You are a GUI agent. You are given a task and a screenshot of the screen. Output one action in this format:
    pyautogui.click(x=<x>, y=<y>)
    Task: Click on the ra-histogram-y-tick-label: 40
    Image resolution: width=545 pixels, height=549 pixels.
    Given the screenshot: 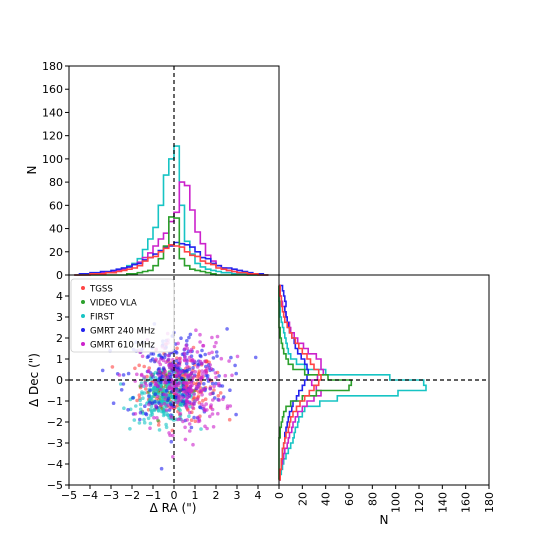 What is the action you would take?
    pyautogui.click(x=56, y=229)
    